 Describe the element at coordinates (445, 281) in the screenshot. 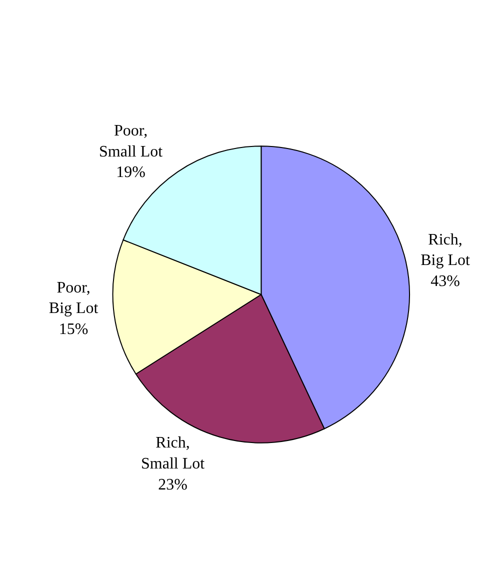

I see `data-label: 43%` at that location.